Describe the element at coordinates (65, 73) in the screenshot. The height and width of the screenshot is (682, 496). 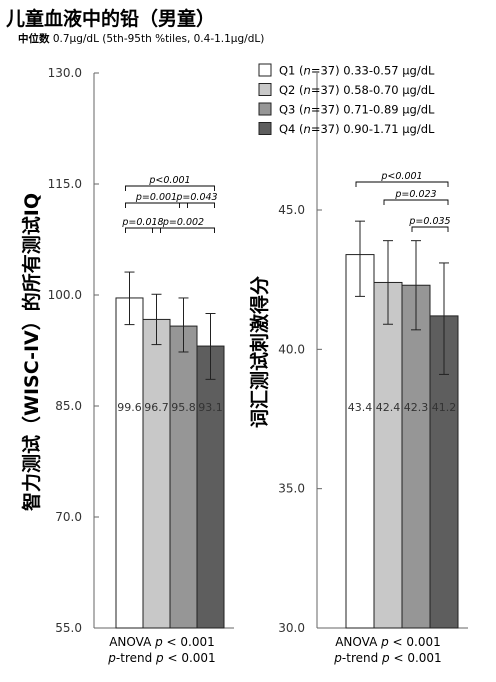
I see `y-tick-label: 130.0` at that location.